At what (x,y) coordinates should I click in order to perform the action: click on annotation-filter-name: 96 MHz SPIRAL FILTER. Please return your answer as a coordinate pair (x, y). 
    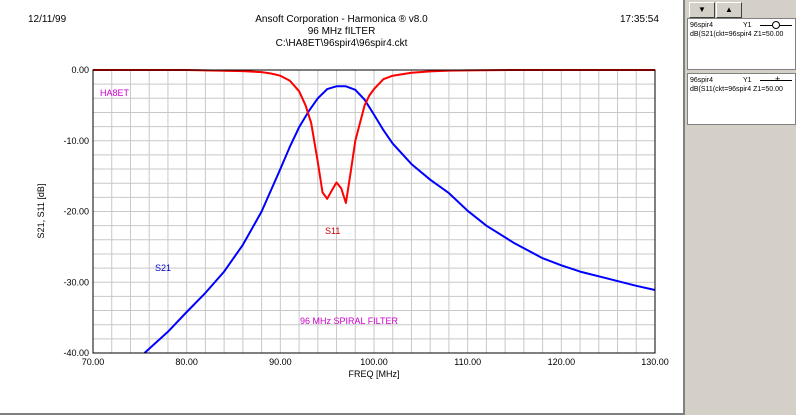
    Looking at the image, I should click on (349, 321).